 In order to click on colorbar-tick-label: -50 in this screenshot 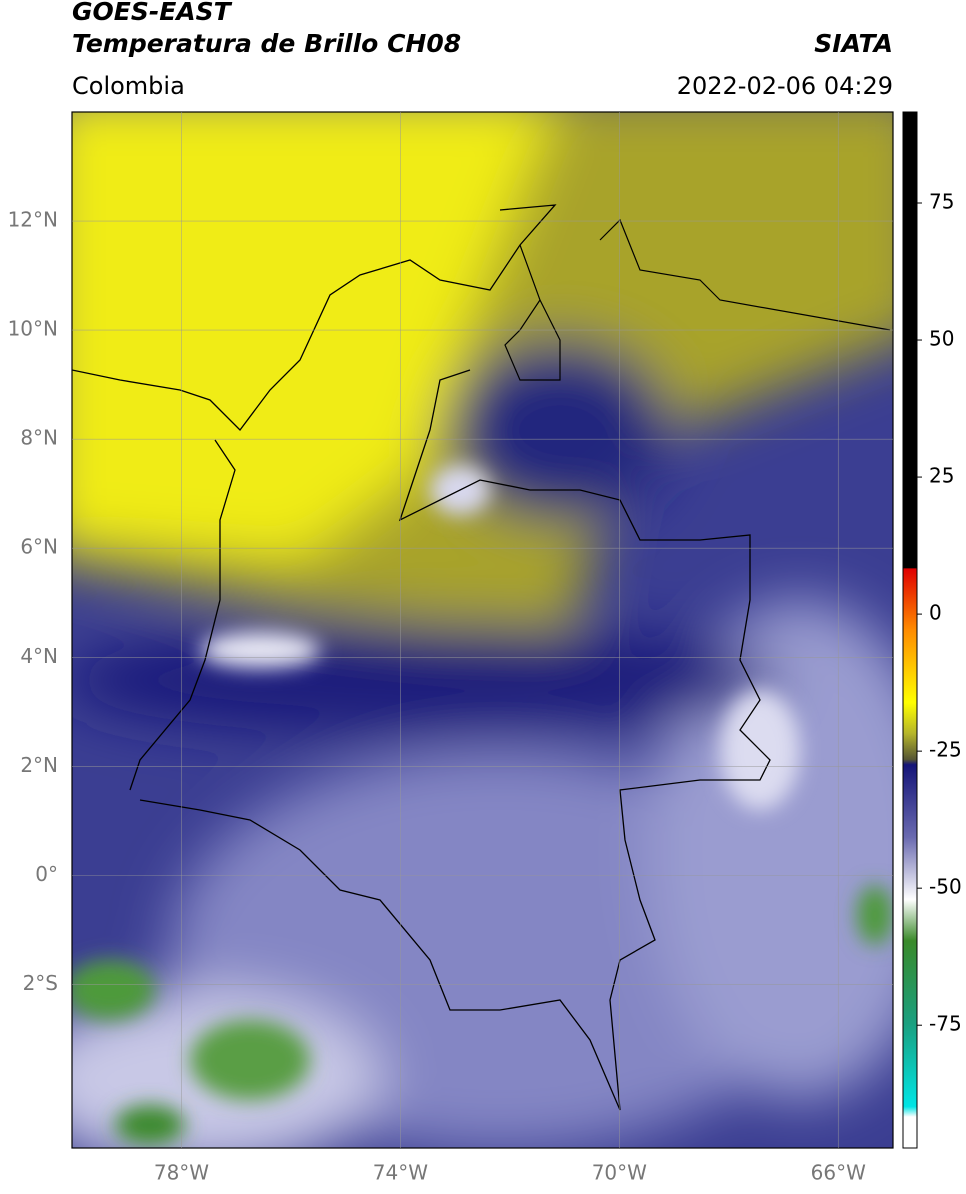, I will do `click(945, 887)`.